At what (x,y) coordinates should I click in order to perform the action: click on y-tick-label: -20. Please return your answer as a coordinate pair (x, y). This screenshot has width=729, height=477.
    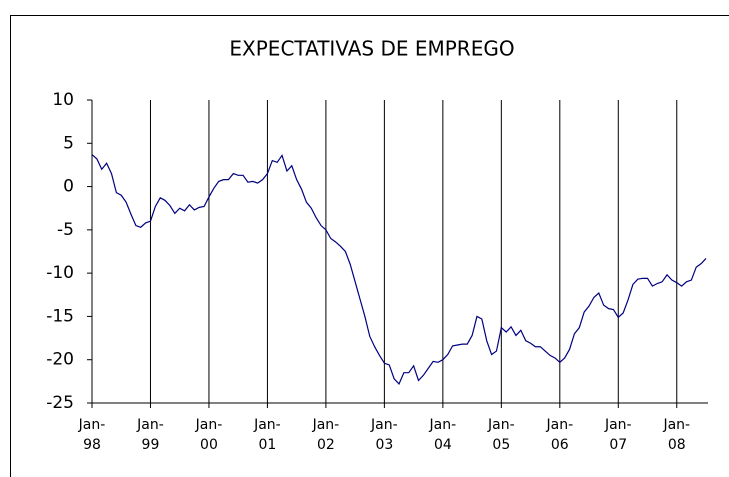
    Looking at the image, I should click on (60, 360).